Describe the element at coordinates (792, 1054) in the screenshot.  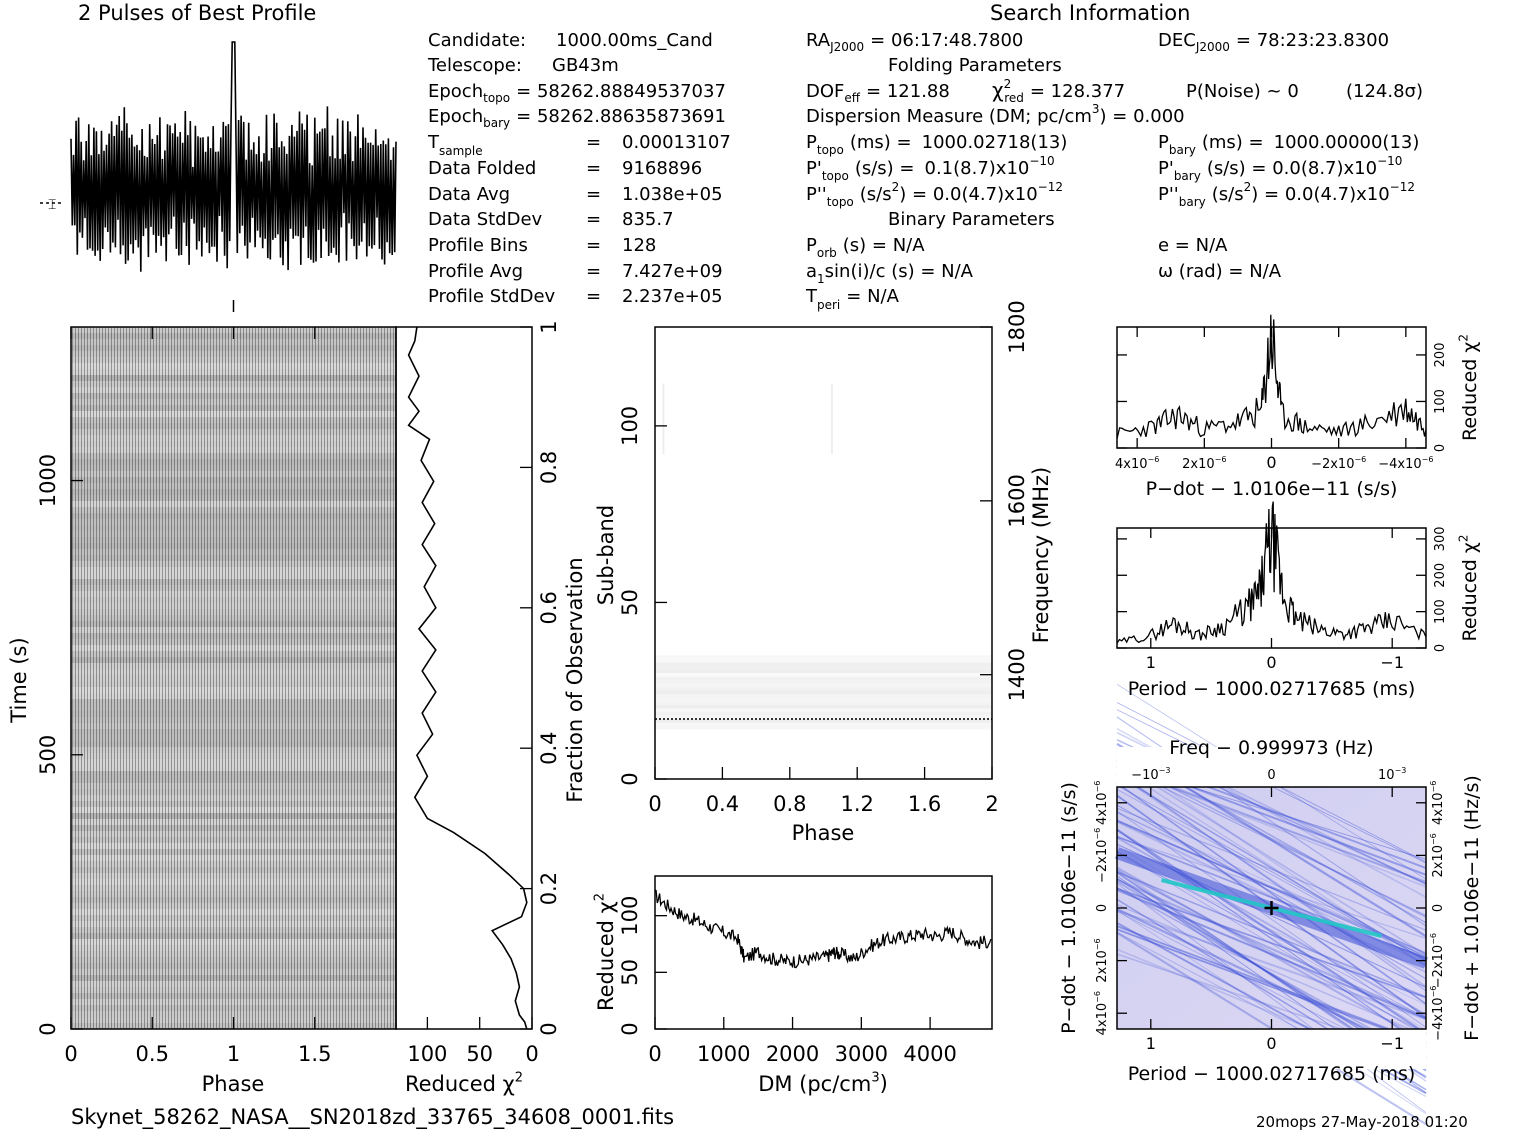
I see `dm-xtick-label: 2000` at that location.